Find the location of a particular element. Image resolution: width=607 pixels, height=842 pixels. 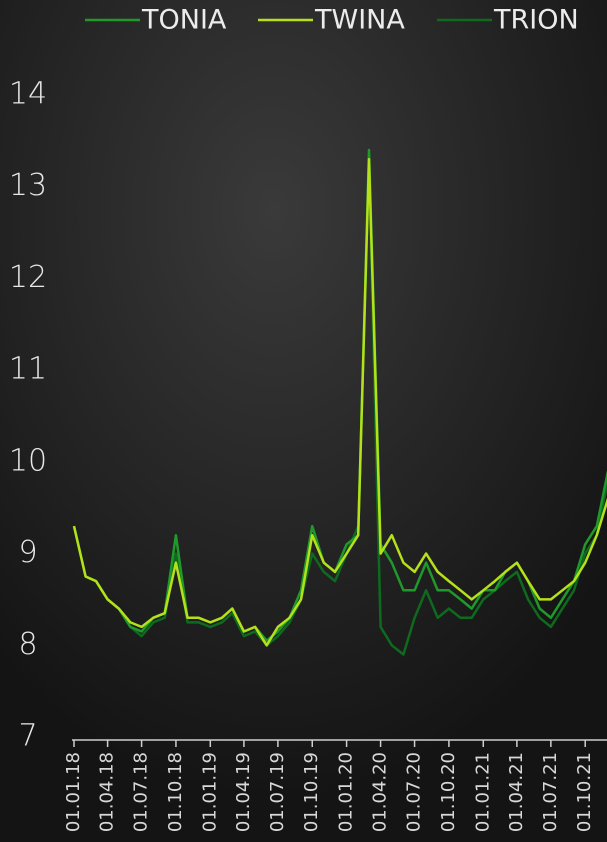

y-tick-label: 14 is located at coordinates (28, 94).